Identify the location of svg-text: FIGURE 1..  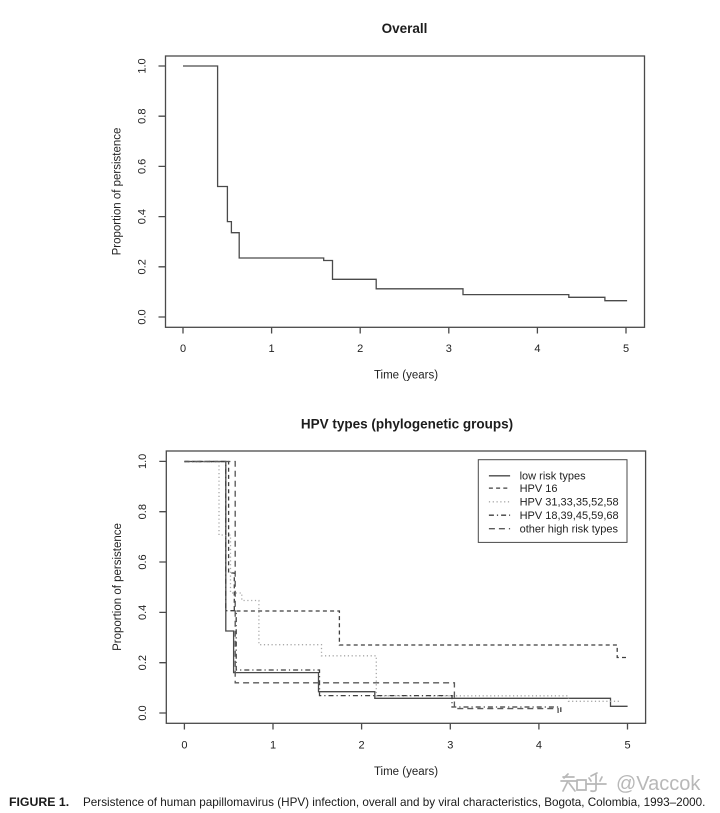
(39, 802).